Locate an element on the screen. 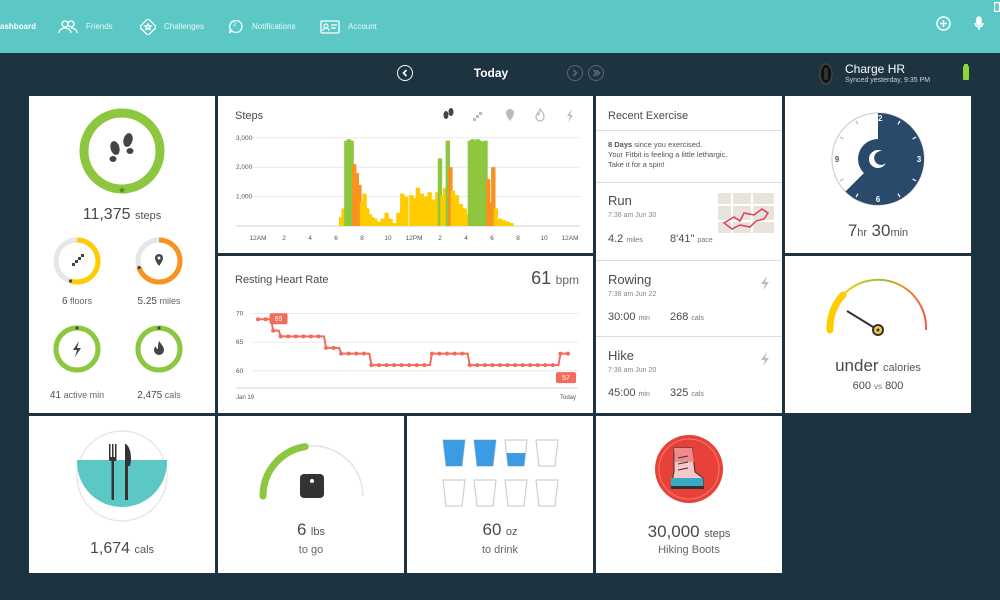 This screenshot has width=1000, height=600. water-tile: 60 oz to drink is located at coordinates (500, 494).